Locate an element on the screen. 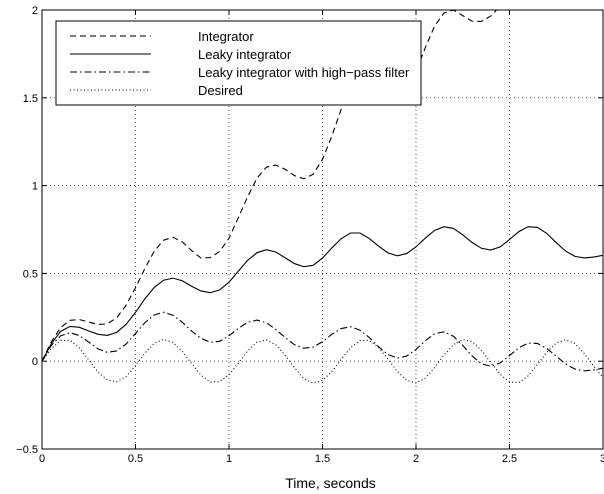 This screenshot has width=604, height=494. x-tick-label: 1 is located at coordinates (229, 459).